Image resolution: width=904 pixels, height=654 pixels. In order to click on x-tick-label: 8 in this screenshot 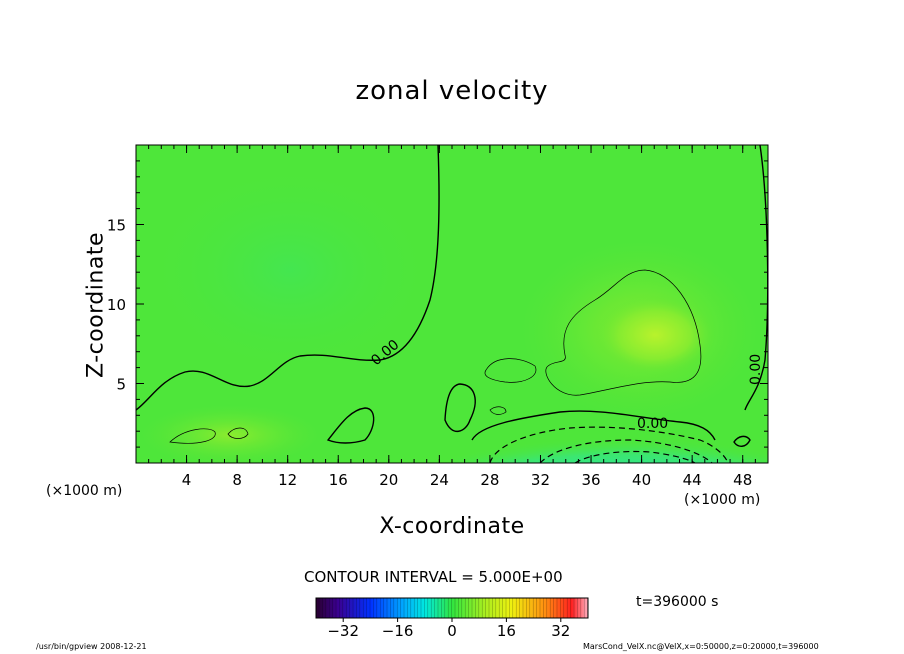, I will do `click(237, 480)`.